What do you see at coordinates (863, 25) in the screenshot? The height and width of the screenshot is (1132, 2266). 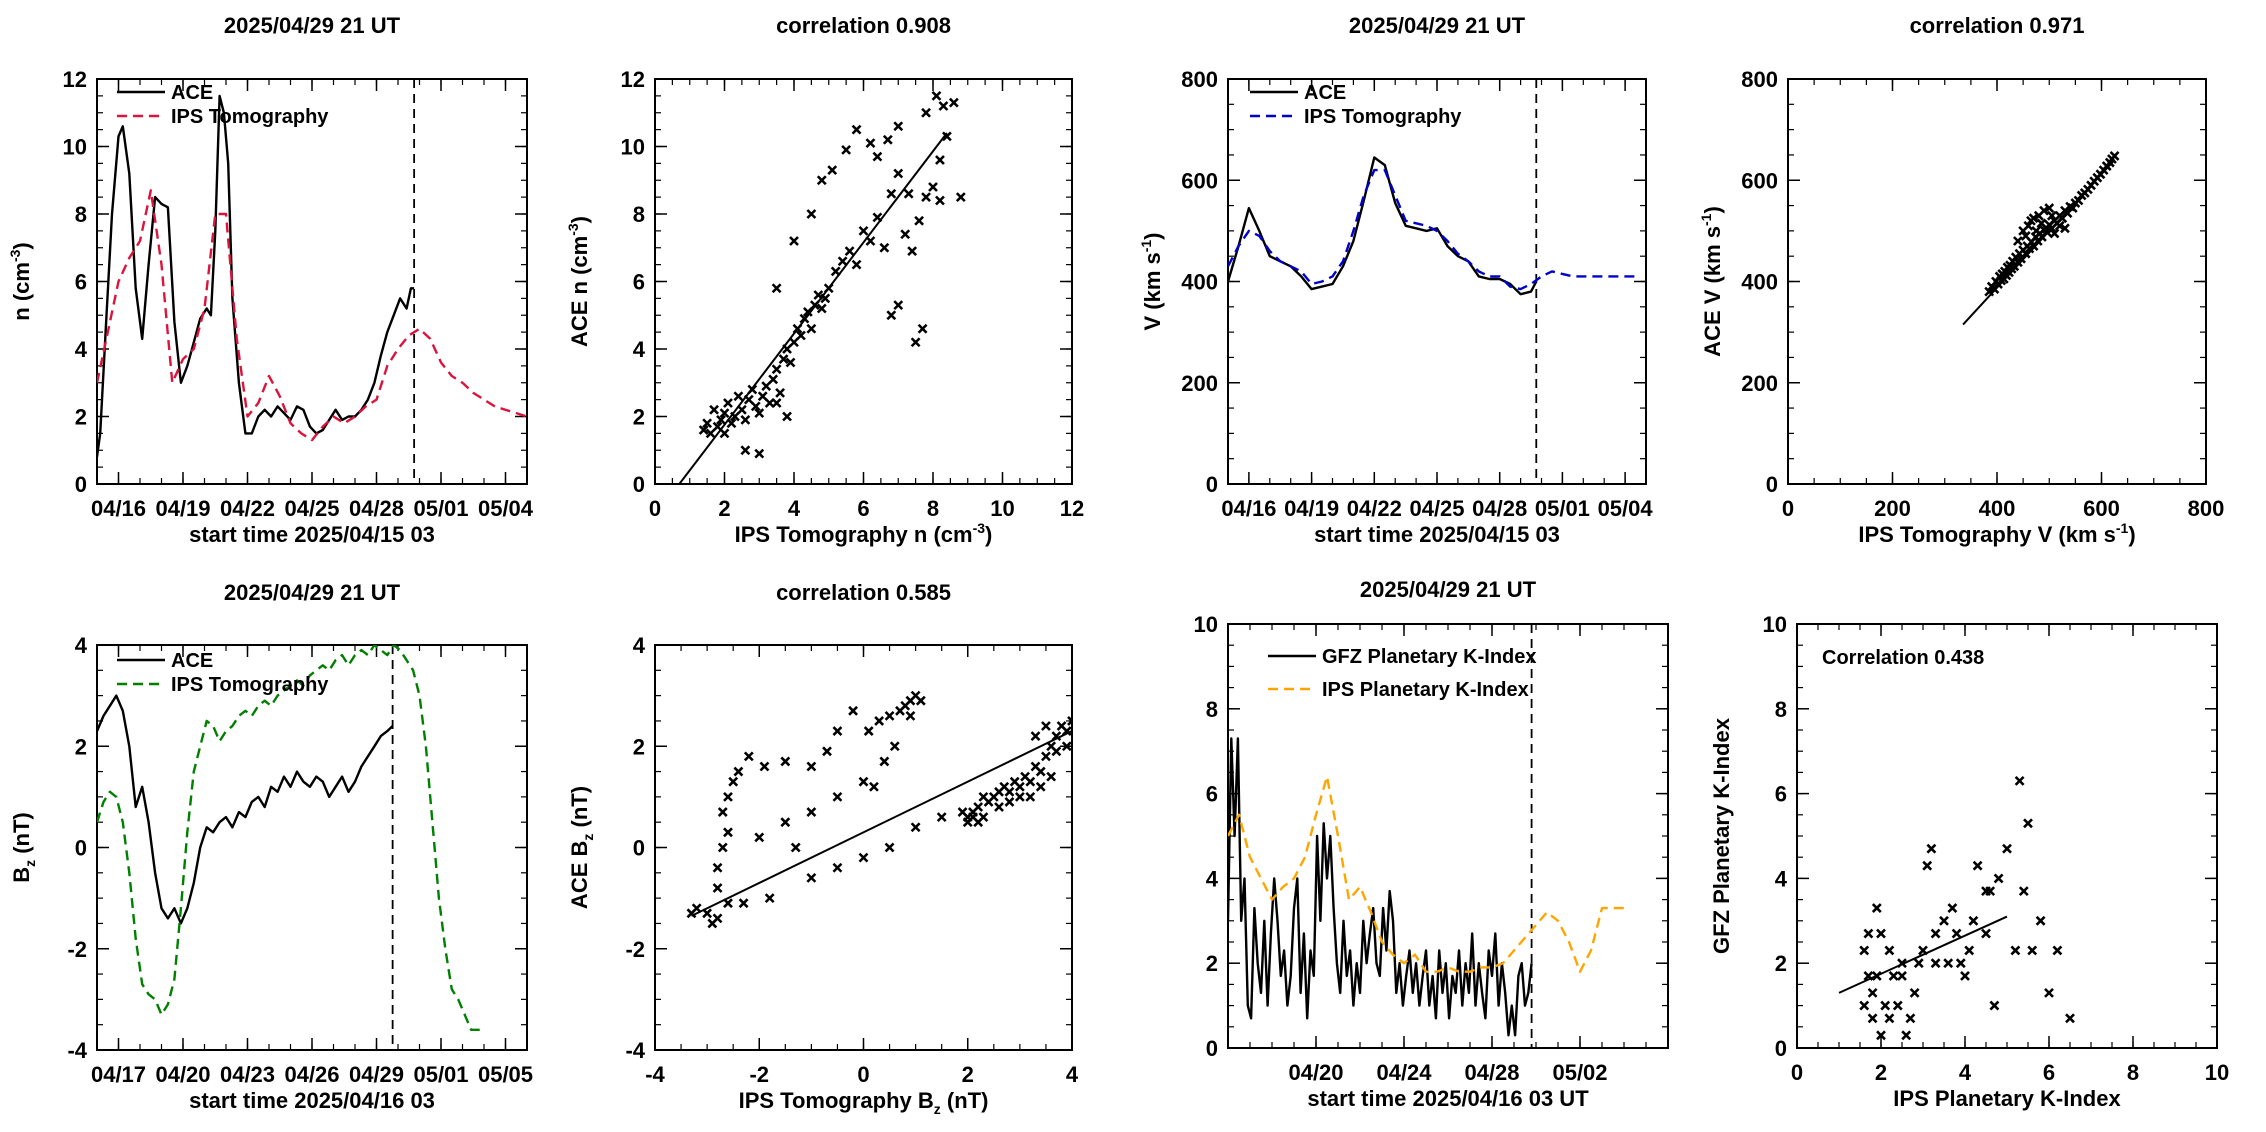 I see `chart-title: correlation 0.908` at bounding box center [863, 25].